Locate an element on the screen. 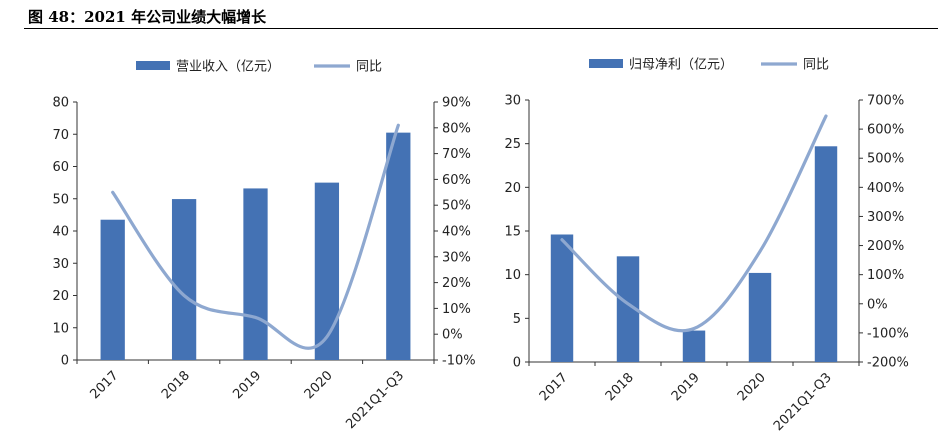  net-profit-right-tick-label: 300% is located at coordinates (885, 217).